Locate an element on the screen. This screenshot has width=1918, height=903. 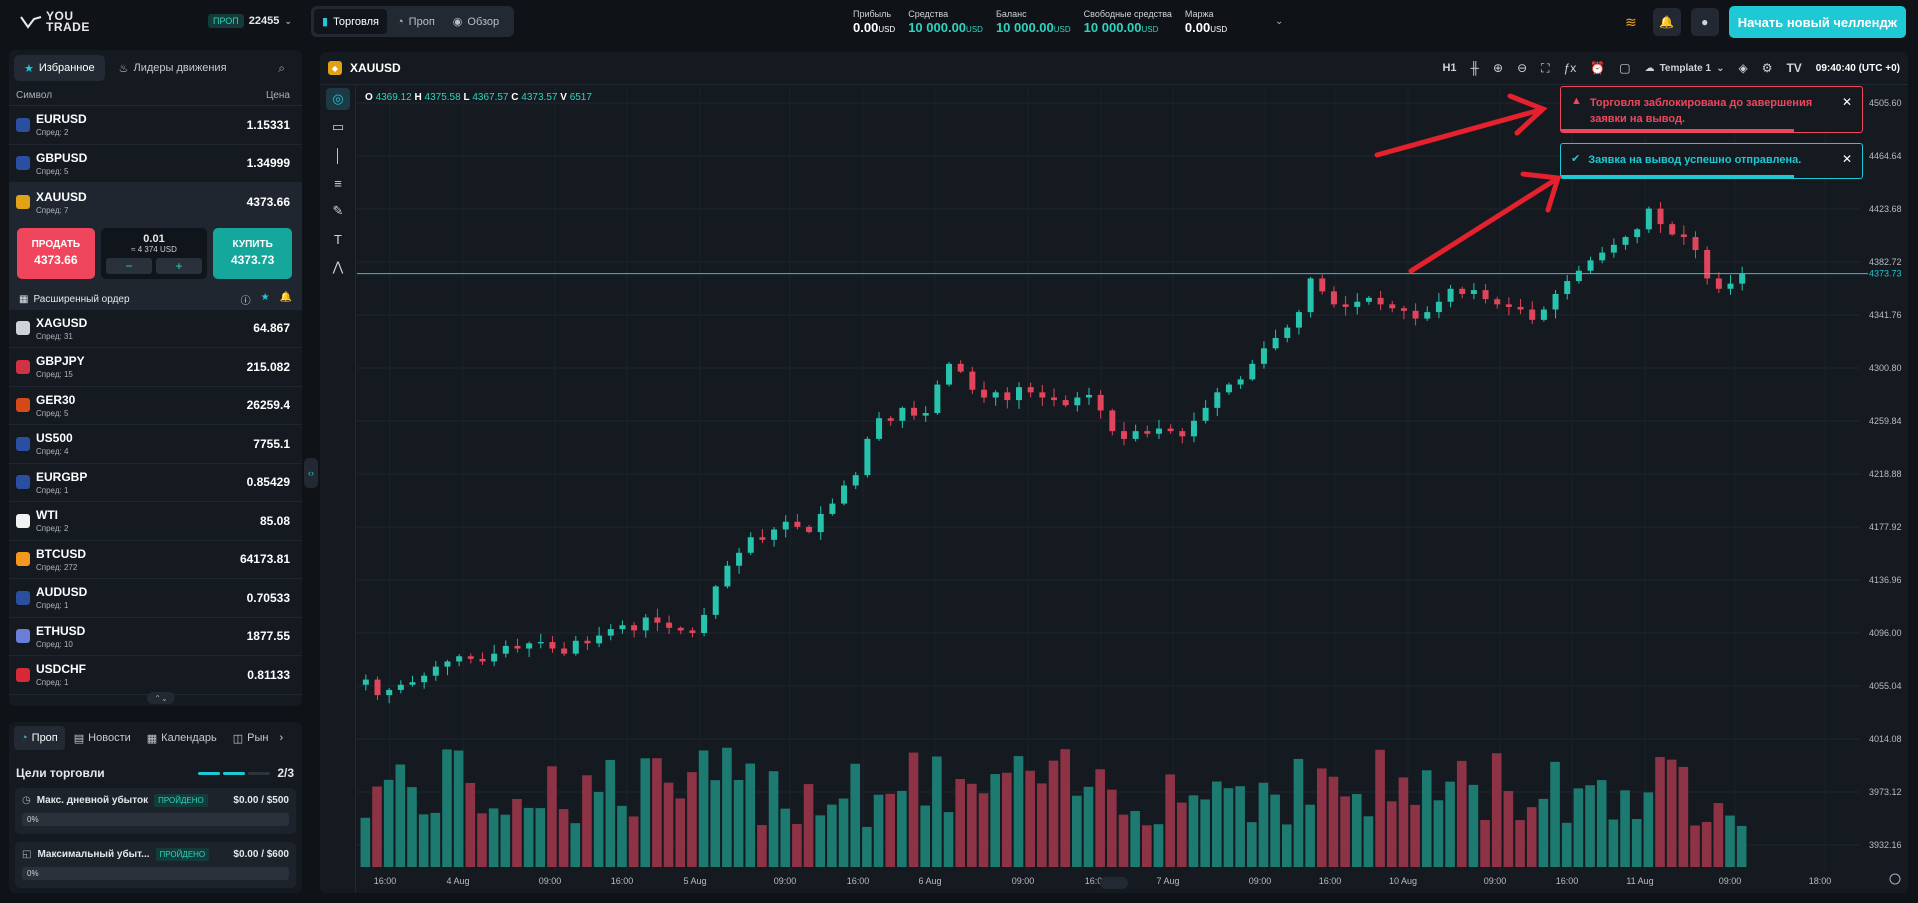
goals-count: 2/3 is located at coordinates (285, 773).